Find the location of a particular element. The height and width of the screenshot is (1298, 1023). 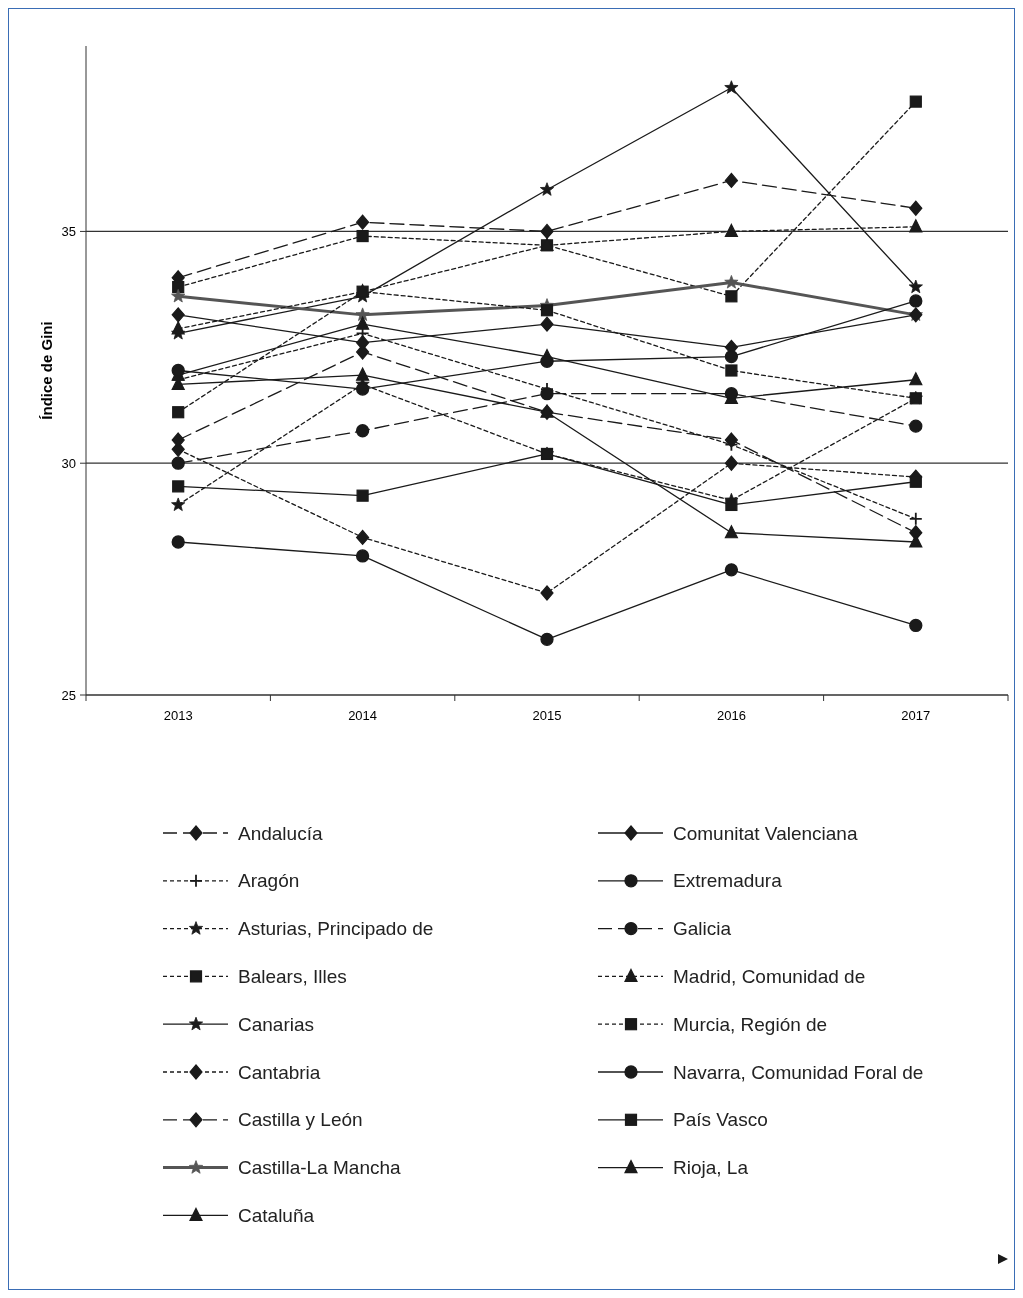

legend-label: Aragón is located at coordinates (269, 881).